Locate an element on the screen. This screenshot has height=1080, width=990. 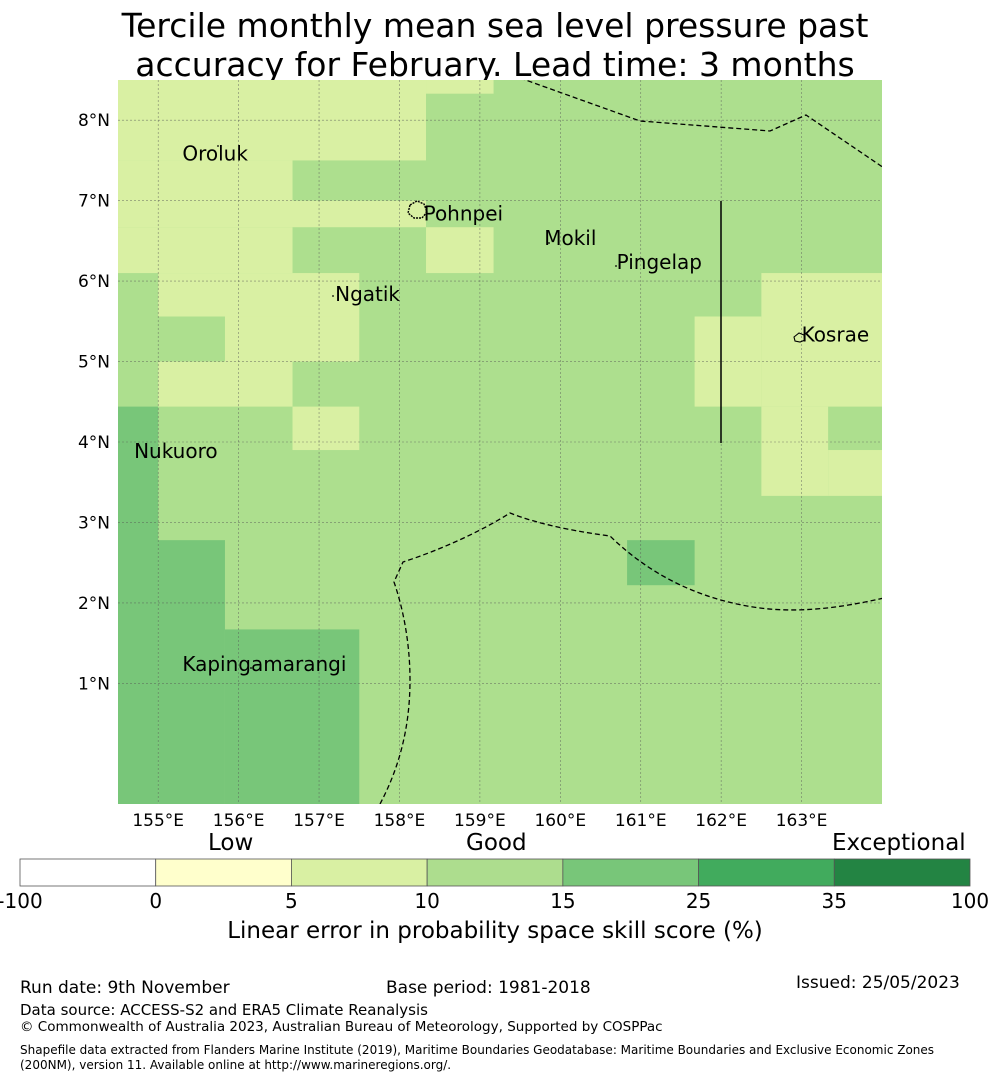
colorbar-tick-label: 15 is located at coordinates (563, 901).